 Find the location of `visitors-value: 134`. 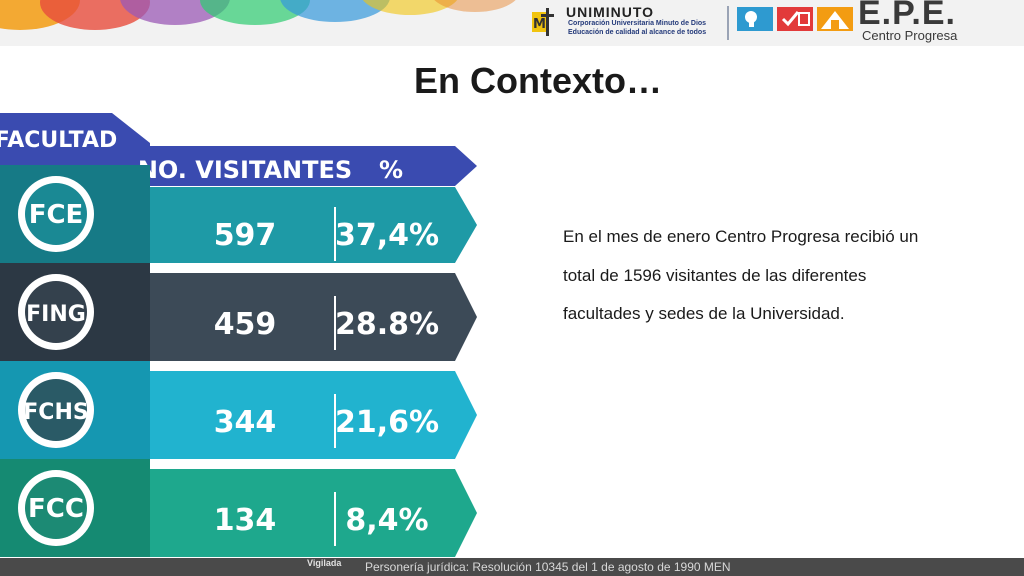

visitors-value: 134 is located at coordinates (245, 520).